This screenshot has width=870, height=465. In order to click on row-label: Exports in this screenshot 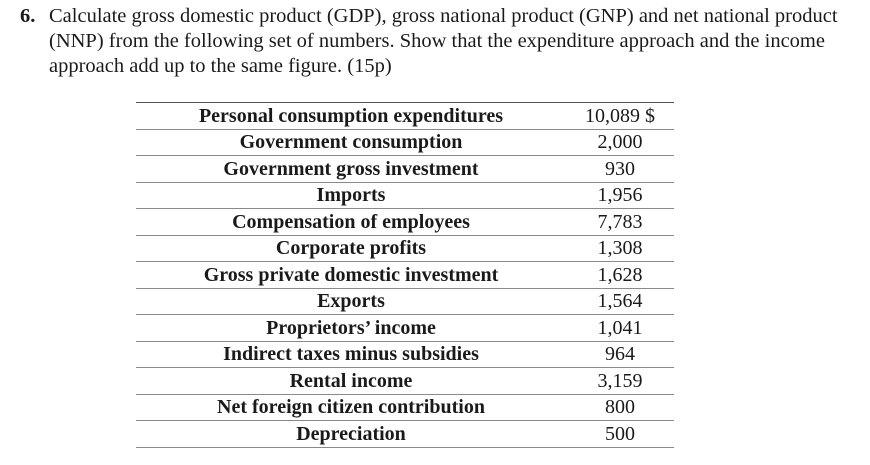, I will do `click(351, 301)`.